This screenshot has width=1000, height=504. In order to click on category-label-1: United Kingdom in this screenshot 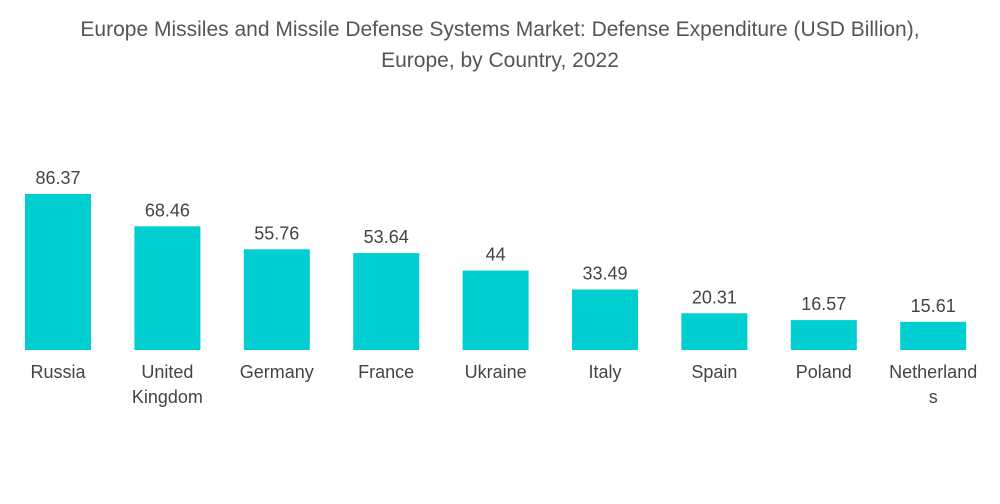, I will do `click(167, 384)`.